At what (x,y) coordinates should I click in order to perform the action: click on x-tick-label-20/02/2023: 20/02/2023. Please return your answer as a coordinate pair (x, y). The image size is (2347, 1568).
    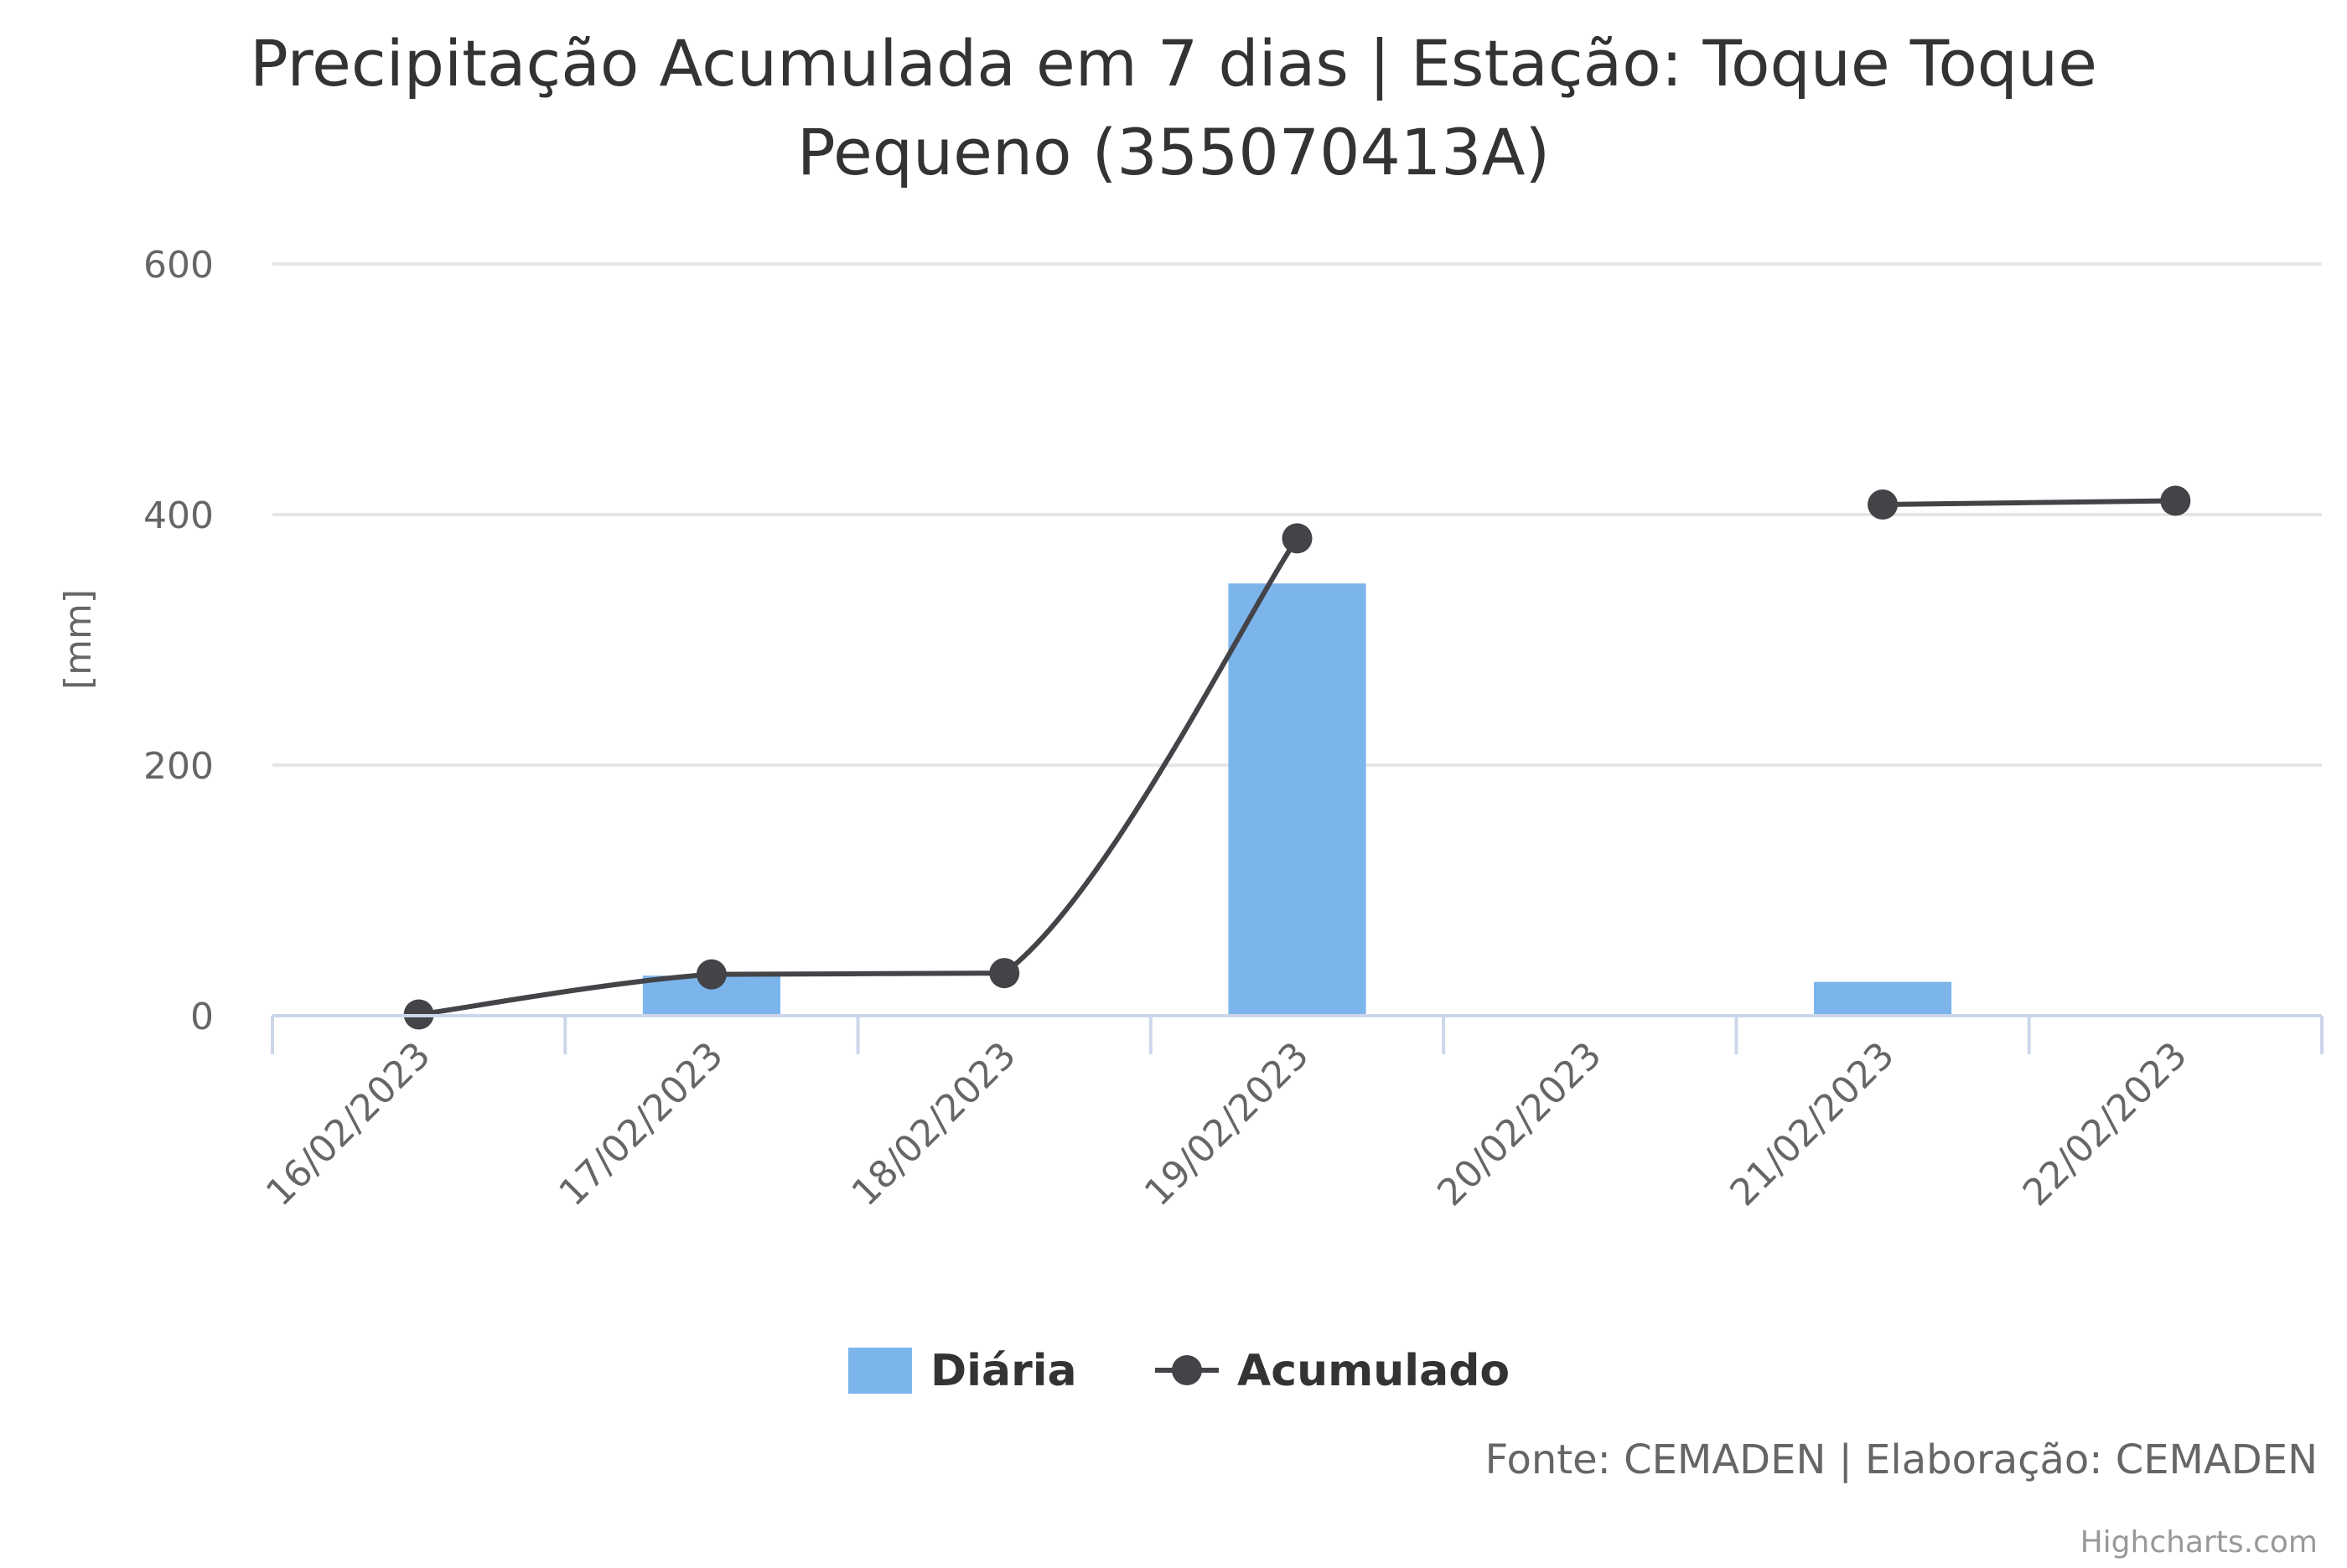
    Looking at the image, I should click on (1519, 1124).